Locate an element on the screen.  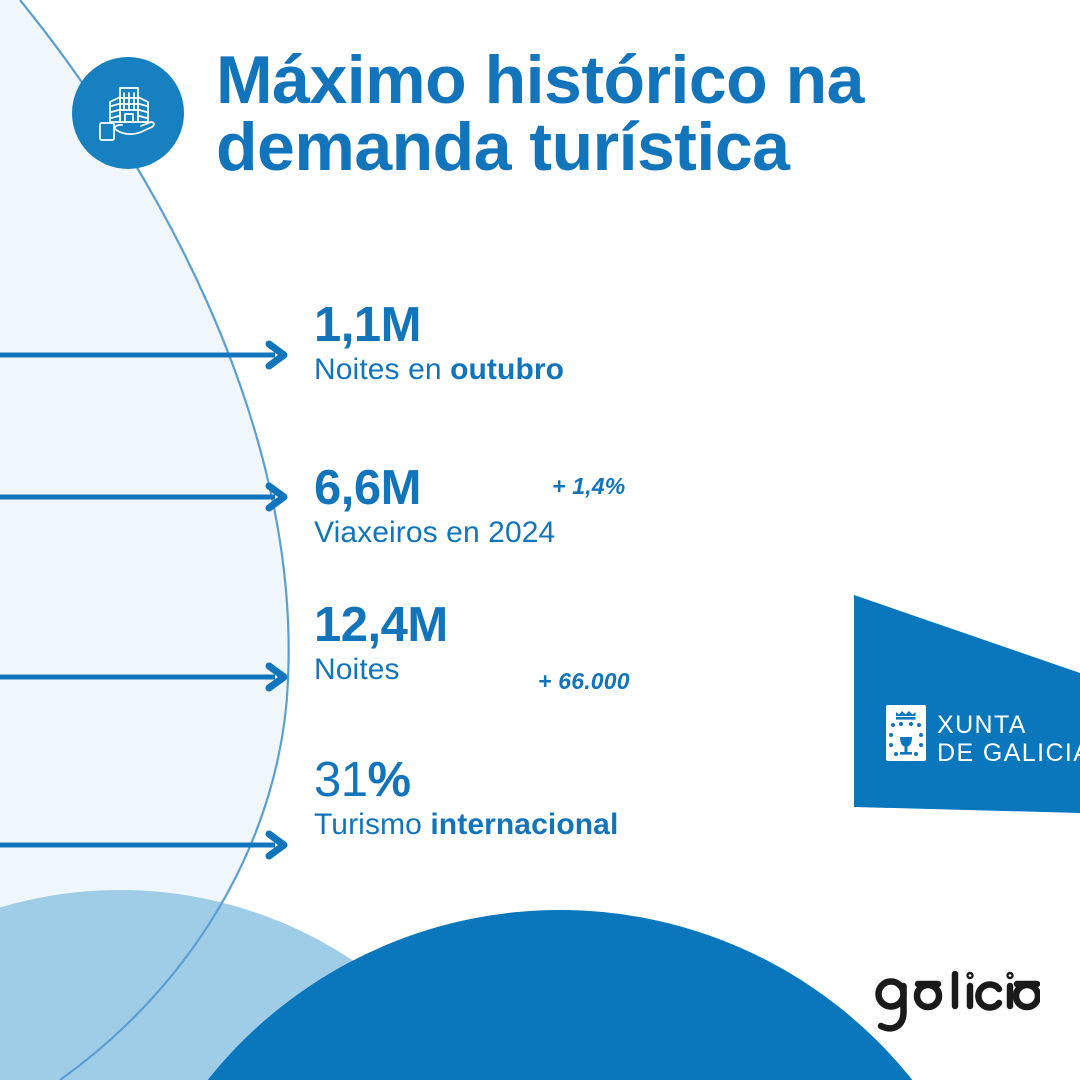
xunta-logo-line-2: DE GALICIA is located at coordinates (1008, 753).